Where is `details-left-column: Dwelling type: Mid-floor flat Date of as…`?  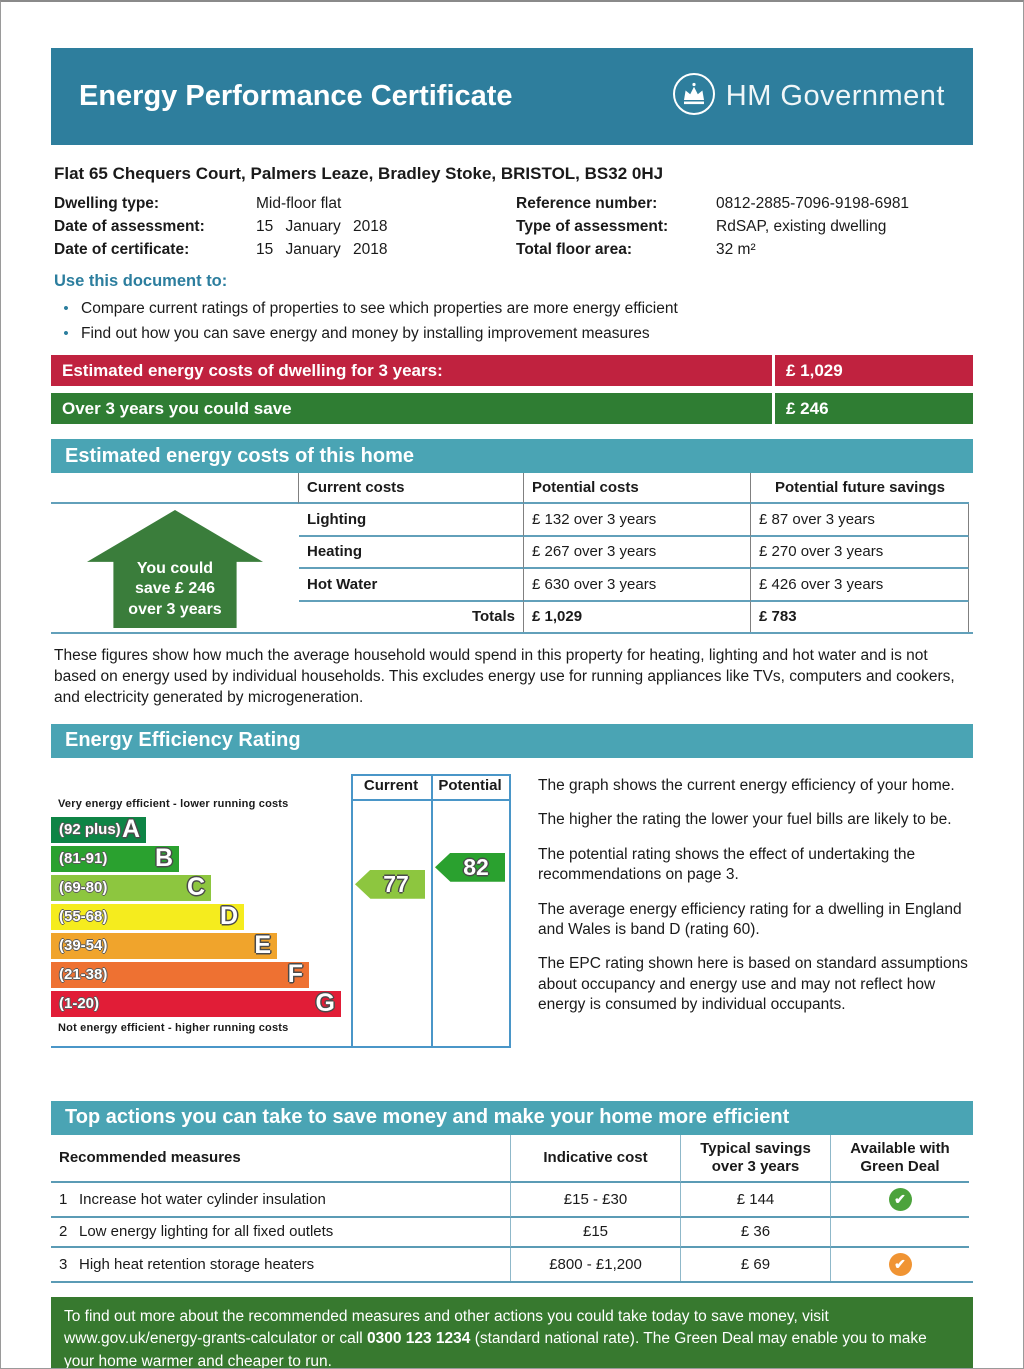
details-left-column: Dwelling type: Mid-floor flat Date of as… is located at coordinates (285, 227).